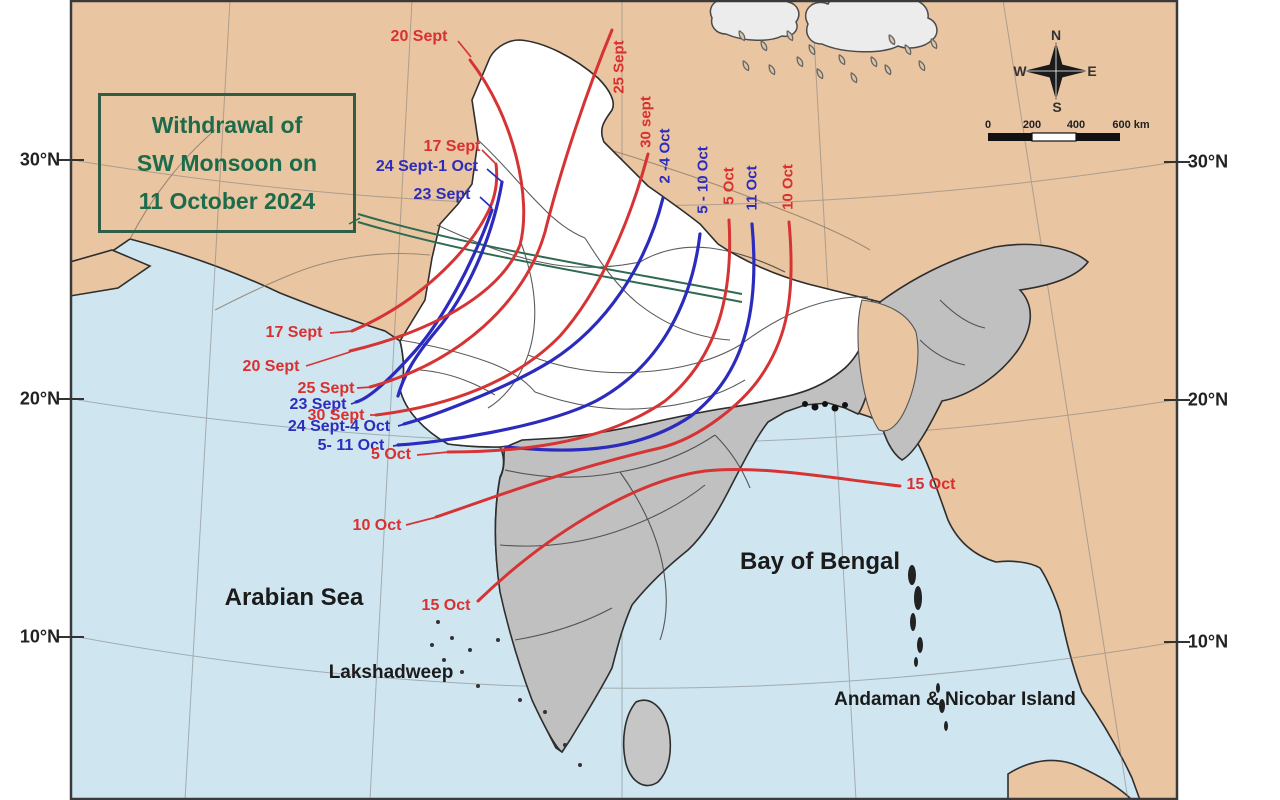 The image size is (1280, 800). I want to click on actual-5oct, so click(589, 336).